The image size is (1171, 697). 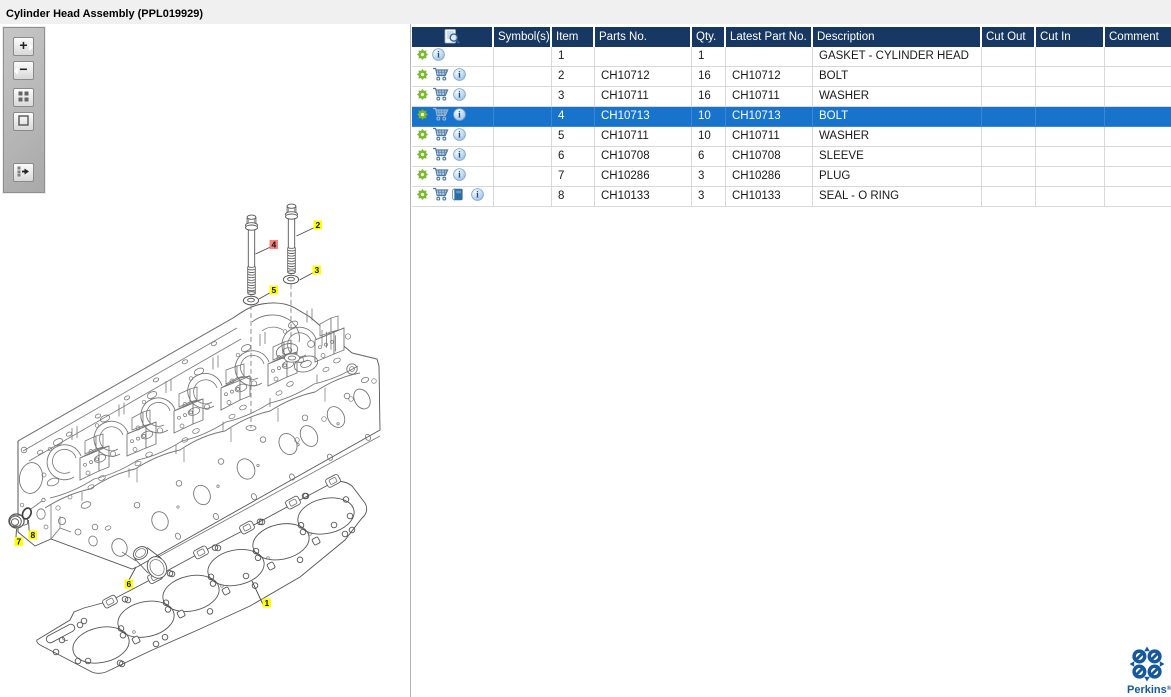 I want to click on svg-text: 3, so click(x=317, y=270).